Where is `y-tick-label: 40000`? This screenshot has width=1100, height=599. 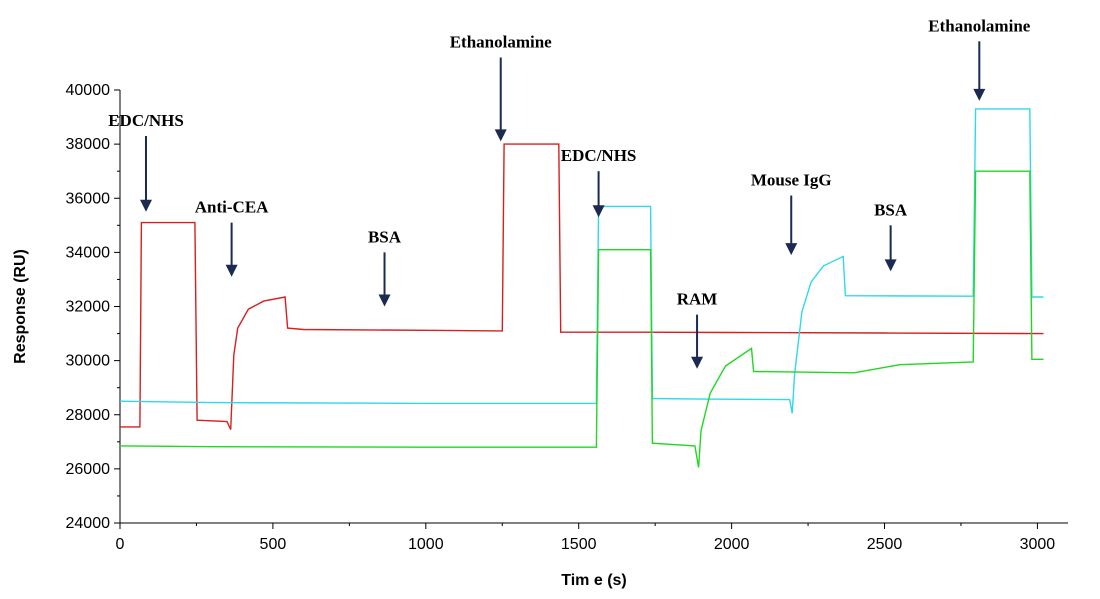 y-tick-label: 40000 is located at coordinates (88, 90).